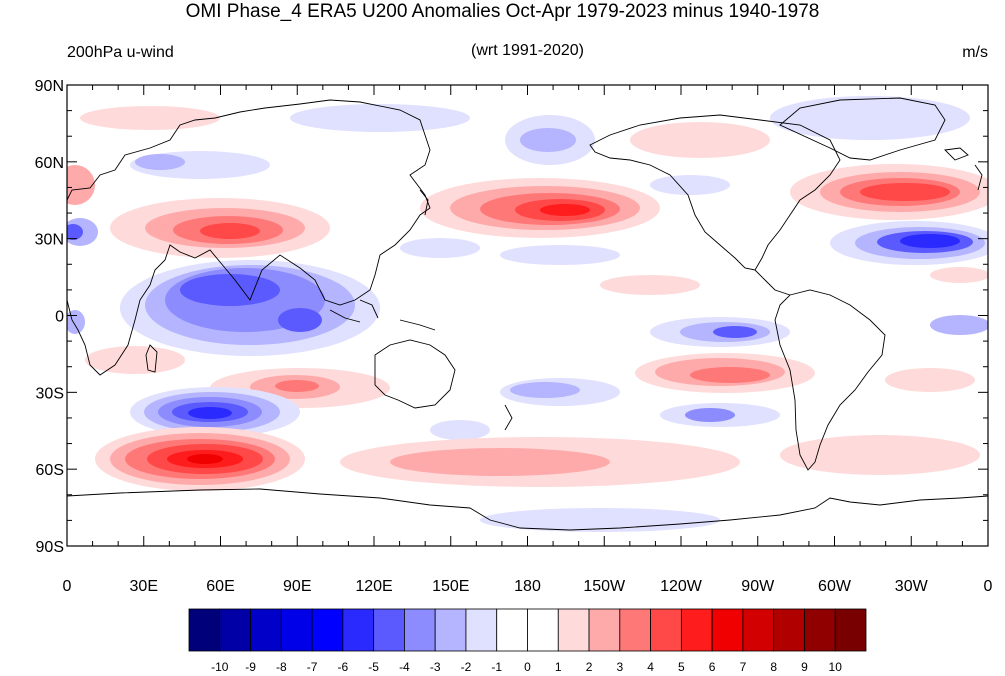 Image resolution: width=1005 pixels, height=676 pixels. Describe the element at coordinates (743, 667) in the screenshot. I see `colorbar-label: 7` at that location.